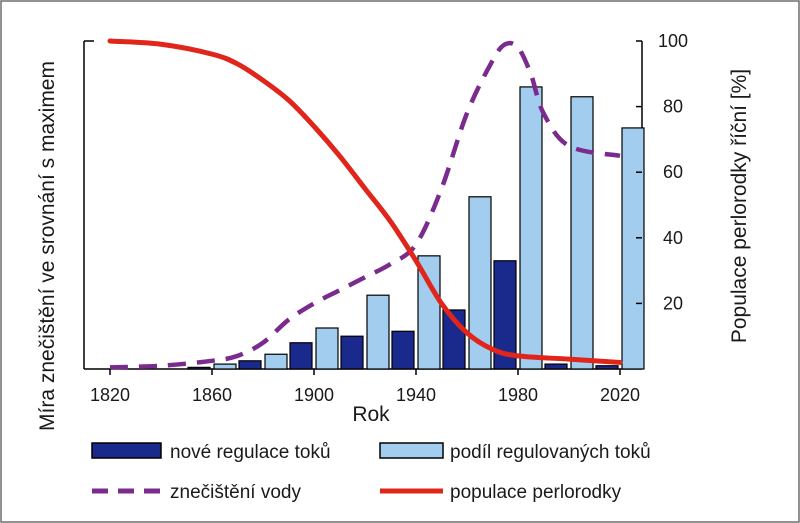 This screenshot has height=523, width=800. I want to click on x-tick-label: 1860, so click(212, 395).